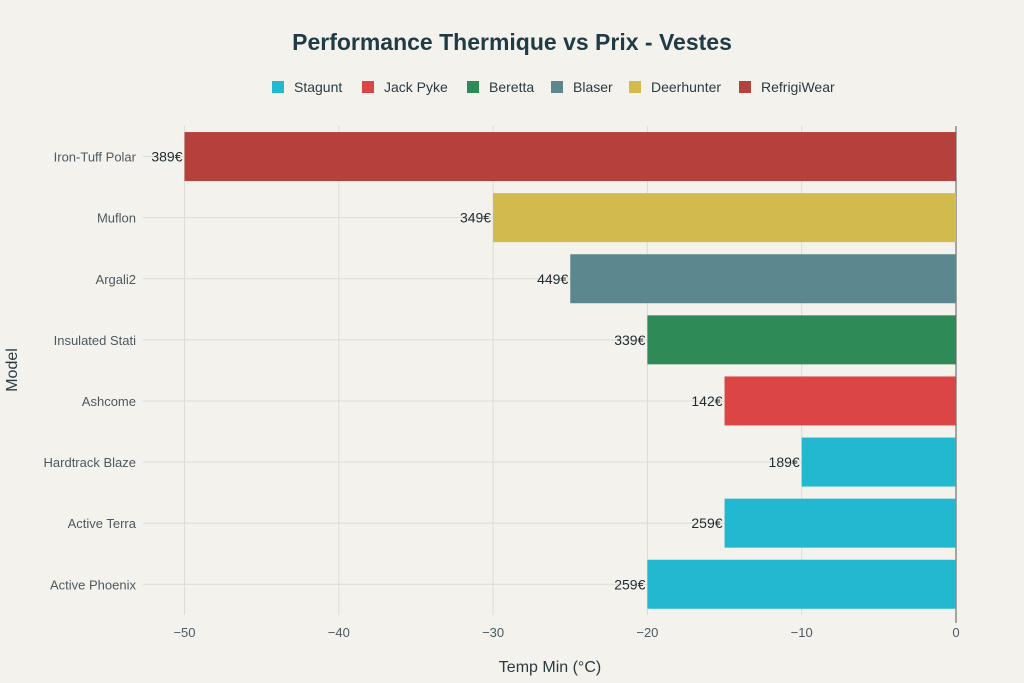  What do you see at coordinates (550, 667) in the screenshot?
I see `x-axis-title: Temp Min (°C)` at bounding box center [550, 667].